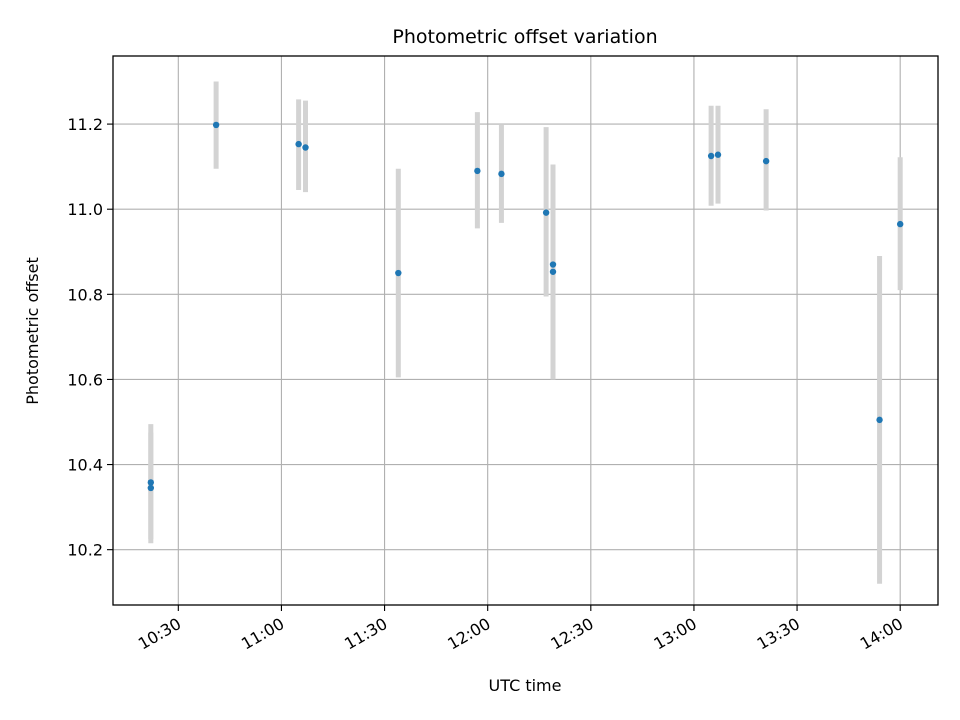 Image resolution: width=960 pixels, height=720 pixels. I want to click on y-axis-title: Photometric offset, so click(32, 331).